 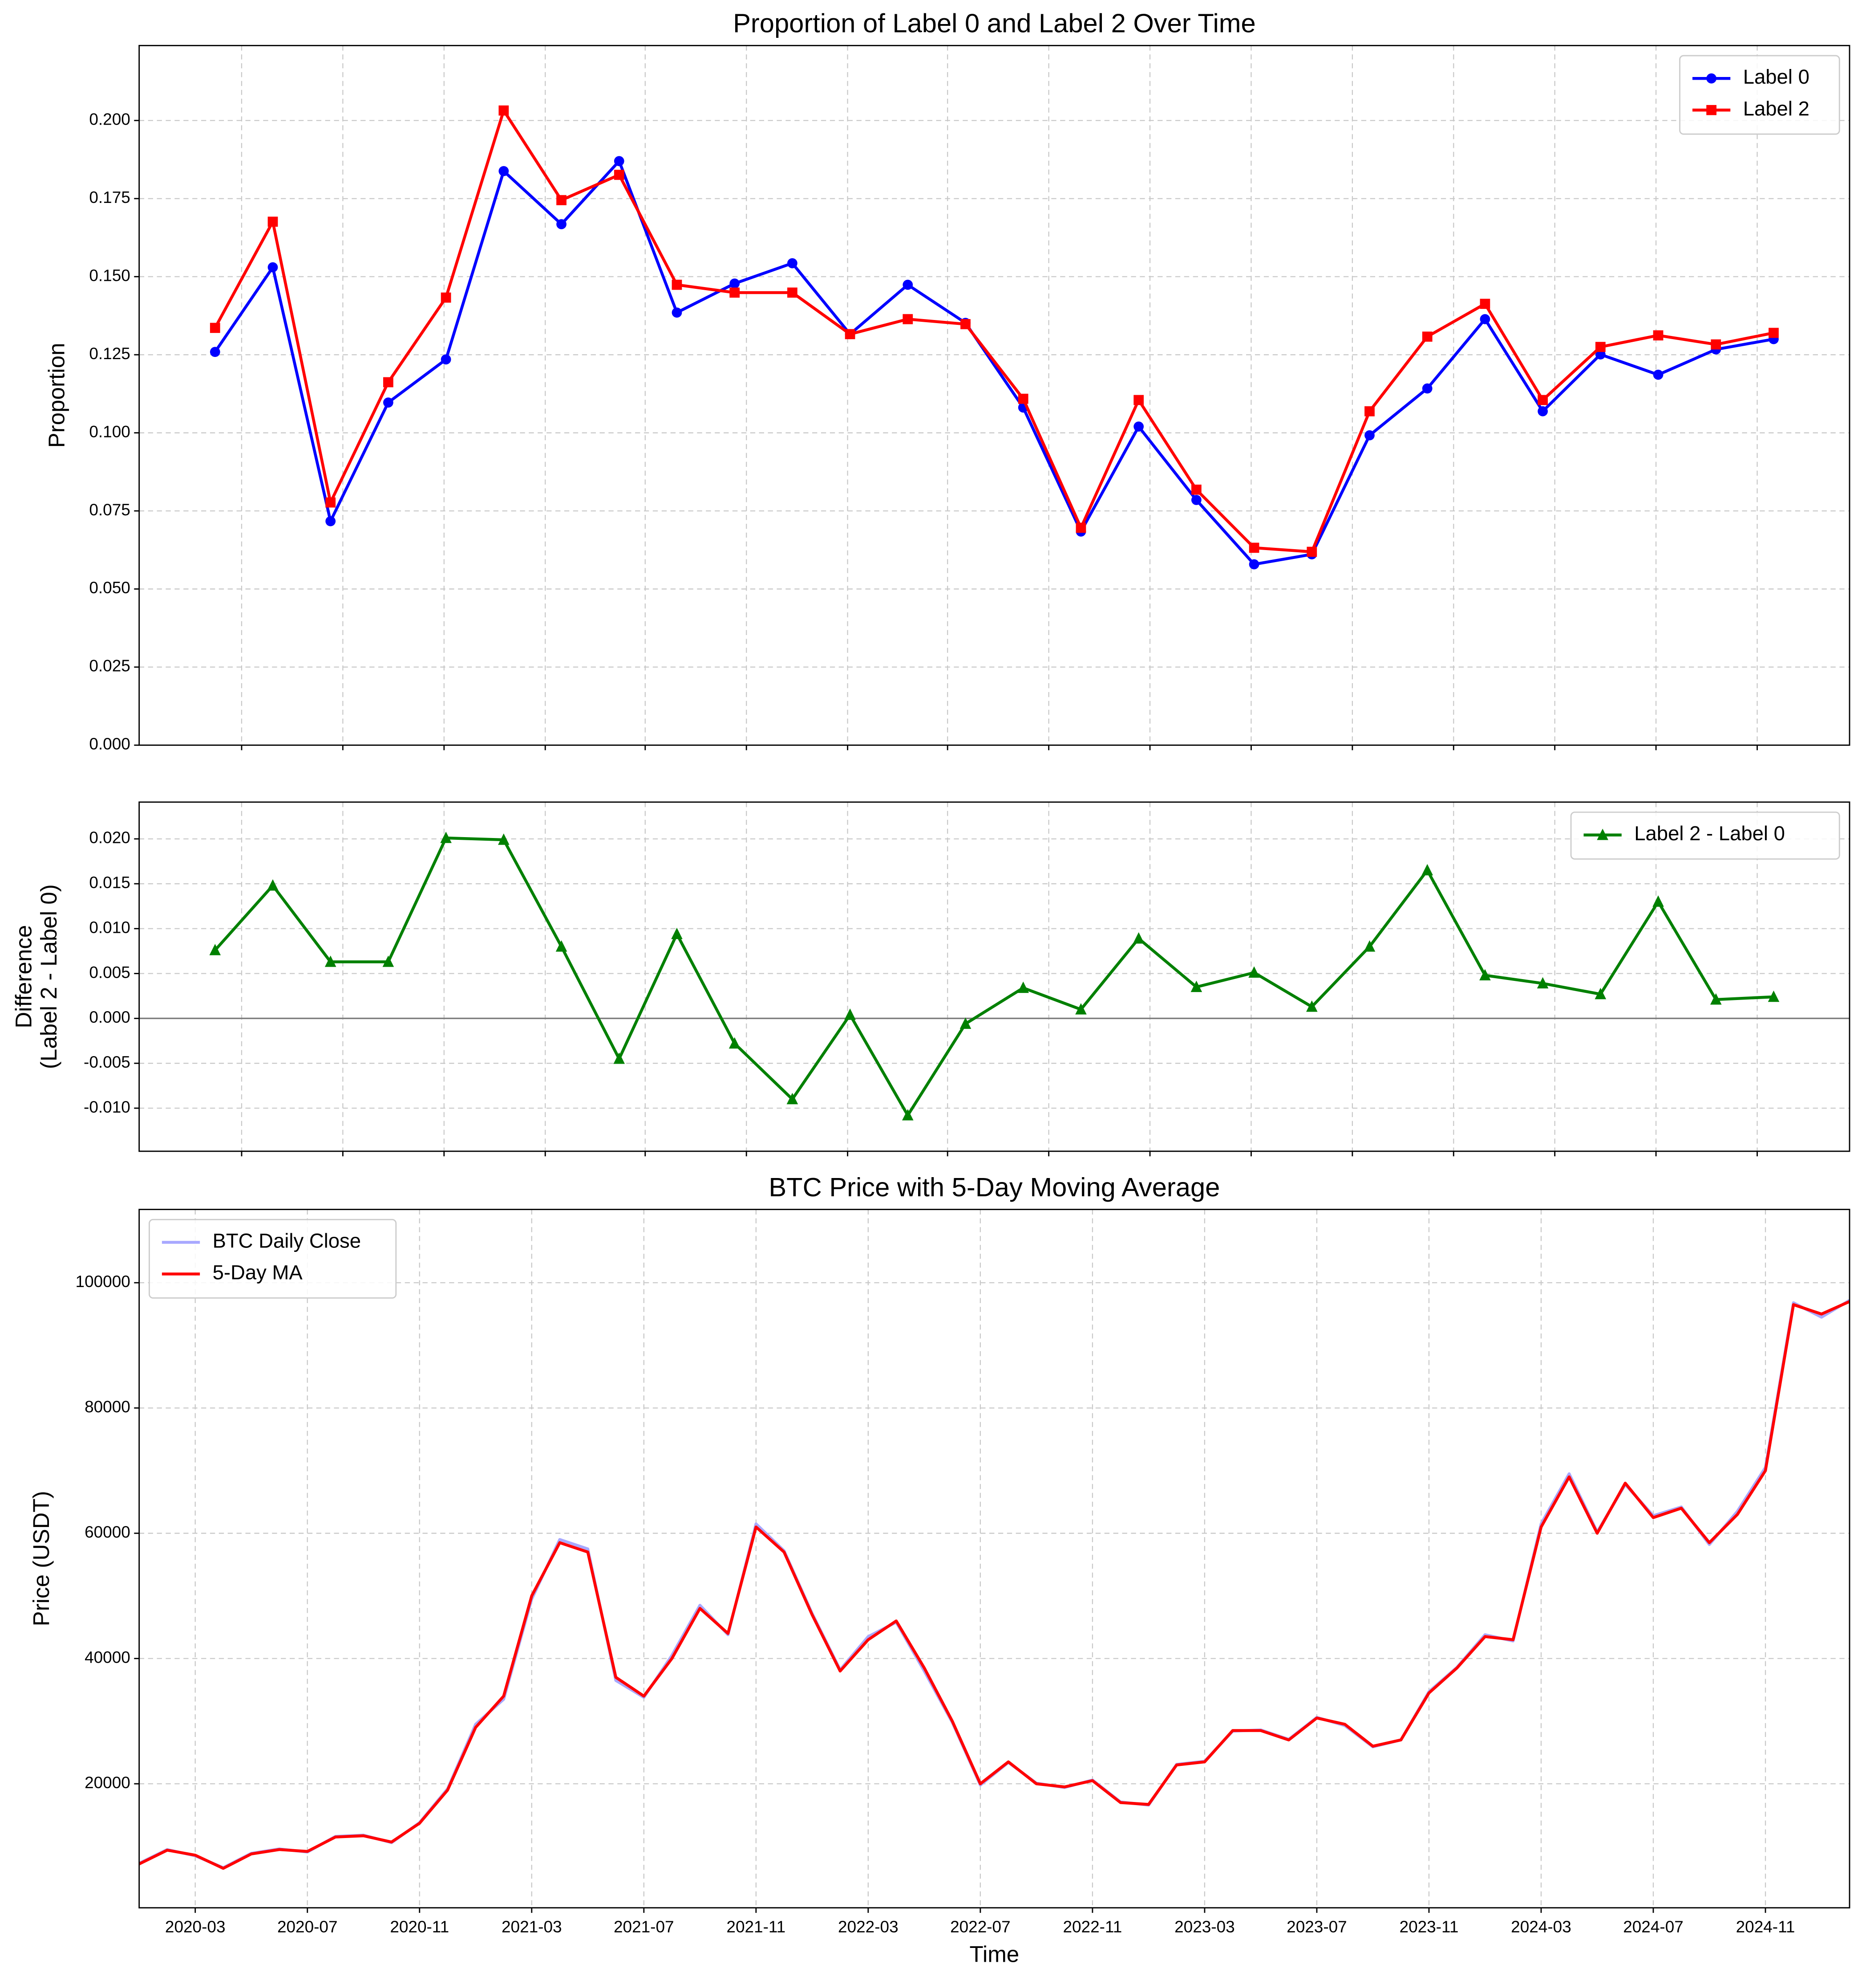 What do you see at coordinates (1654, 1927) in the screenshot?
I see `x-tick-label: 2024-07` at bounding box center [1654, 1927].